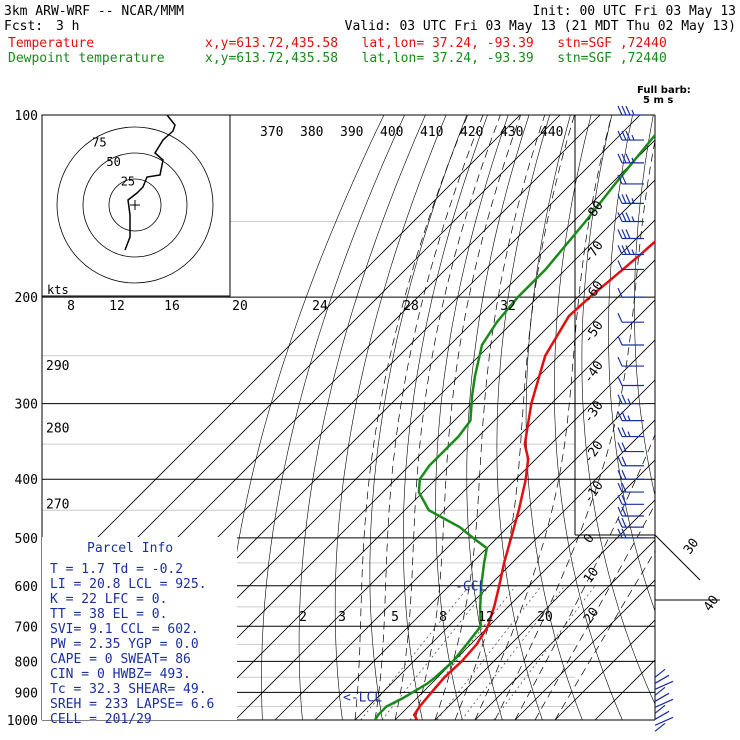 The height and width of the screenshot is (740, 740). What do you see at coordinates (26, 587) in the screenshot?
I see `pressure-tick-label: 600` at bounding box center [26, 587].